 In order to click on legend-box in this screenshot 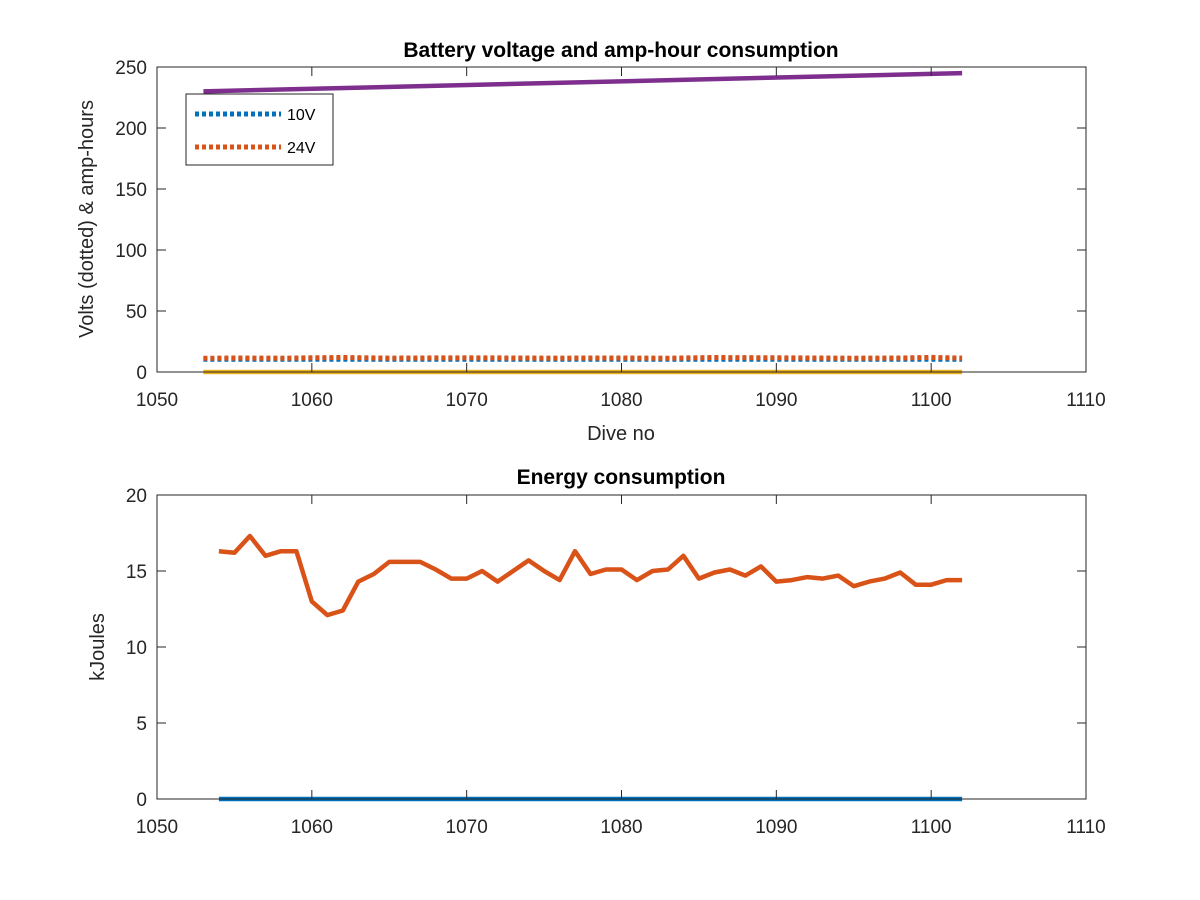, I will do `click(259, 129)`.